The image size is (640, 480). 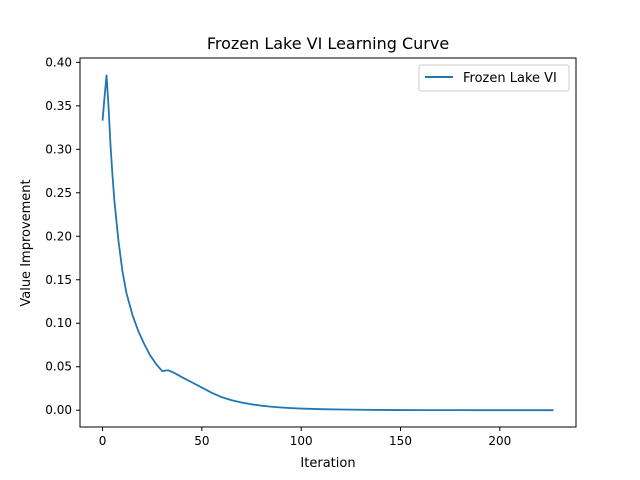 What do you see at coordinates (510, 78) in the screenshot?
I see `legend-entry-label: Frozen Lake VI` at bounding box center [510, 78].